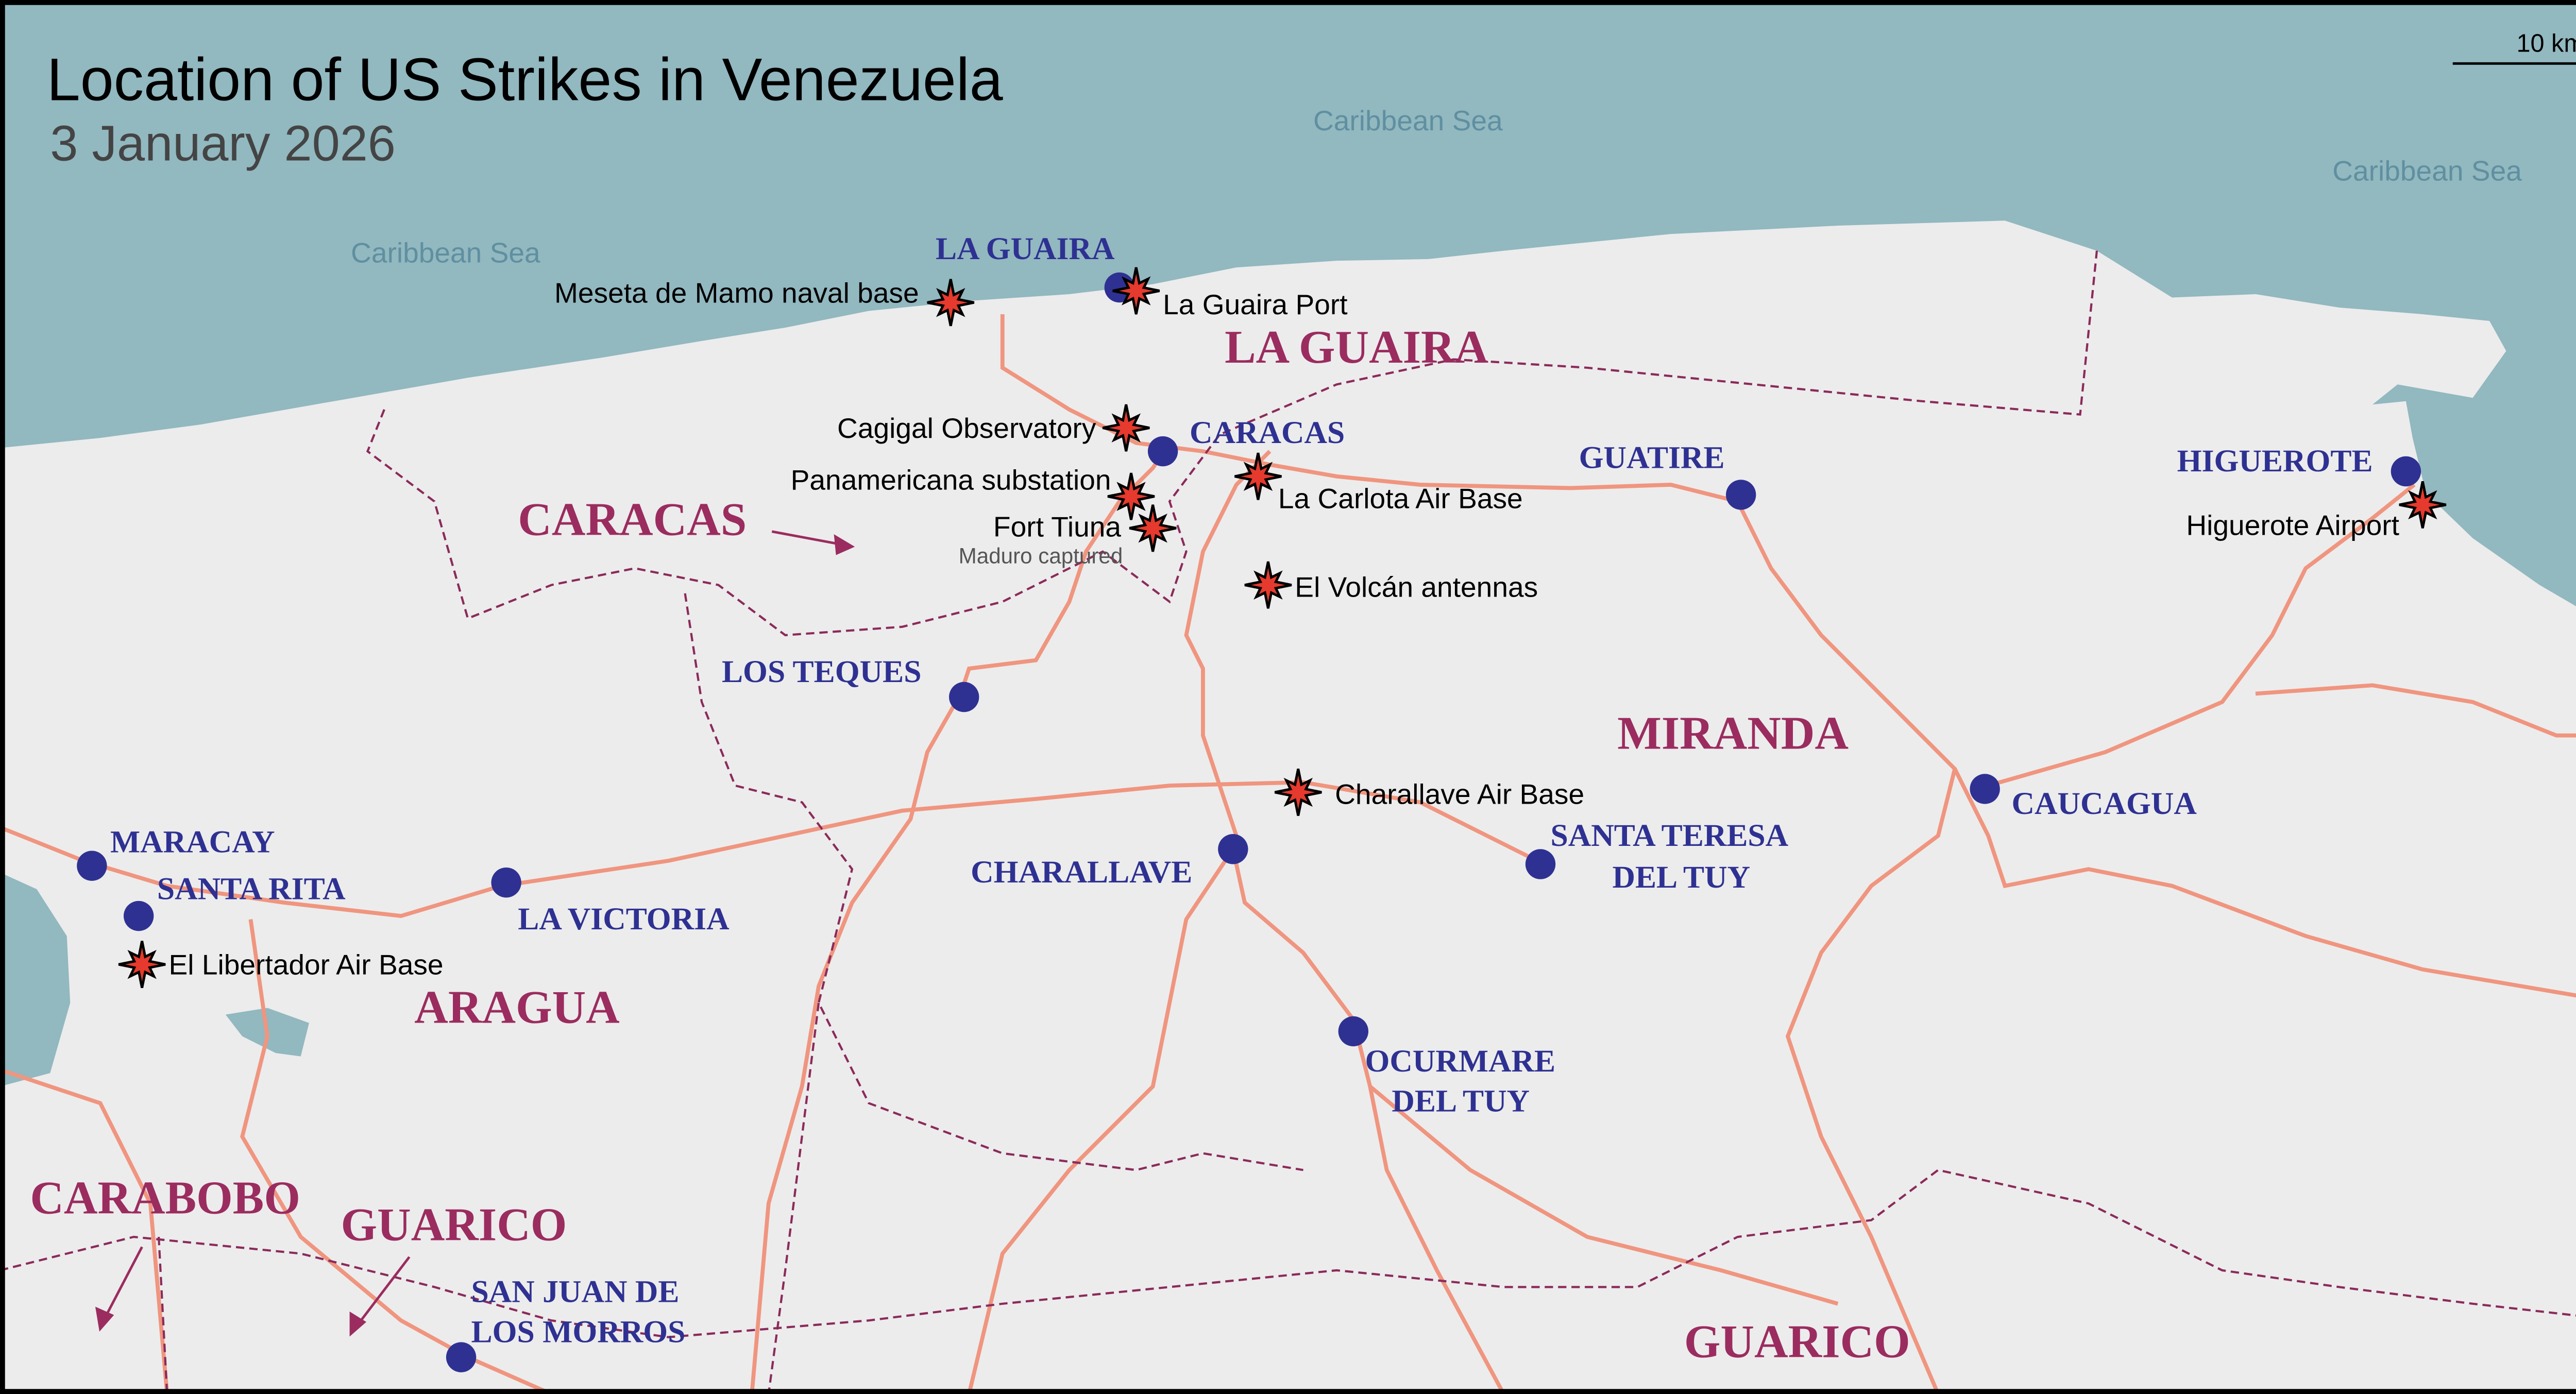  Describe the element at coordinates (822, 671) in the screenshot. I see `city-label: LOS TEQUES` at that location.